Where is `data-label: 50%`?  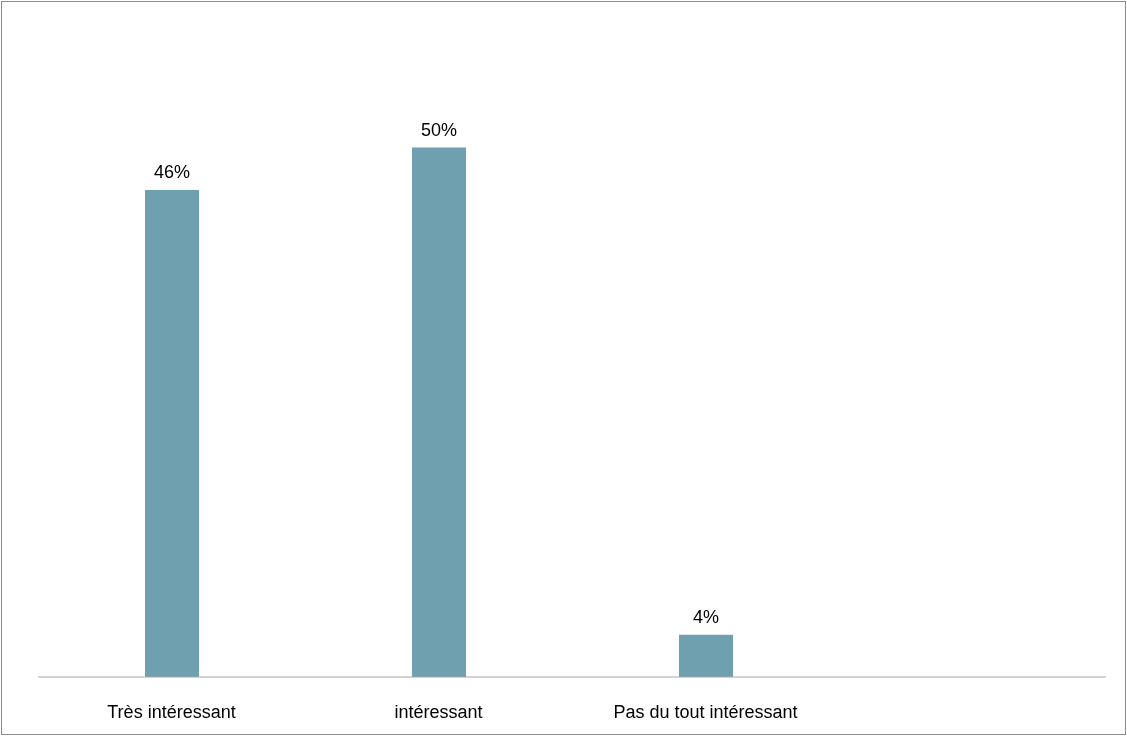 data-label: 50% is located at coordinates (439, 129).